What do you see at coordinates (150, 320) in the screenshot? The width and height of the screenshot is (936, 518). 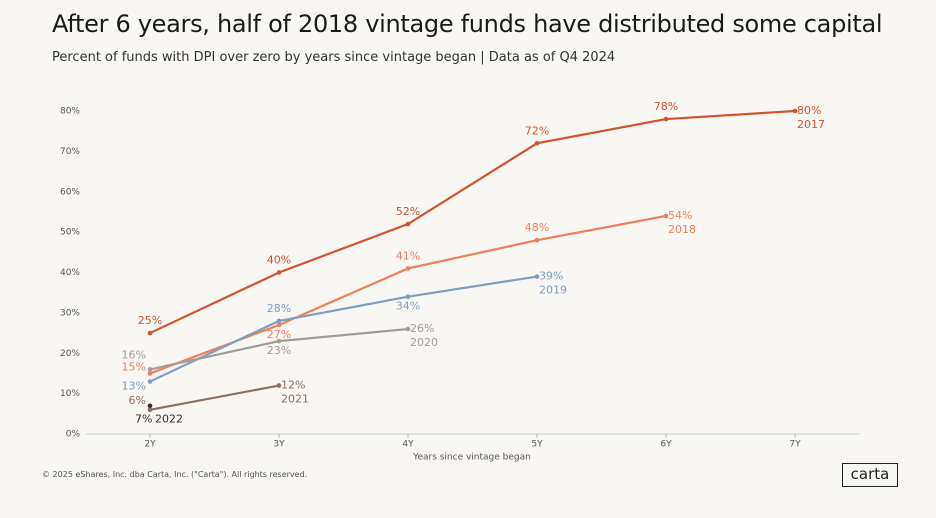 I see `data-label: 25%` at bounding box center [150, 320].